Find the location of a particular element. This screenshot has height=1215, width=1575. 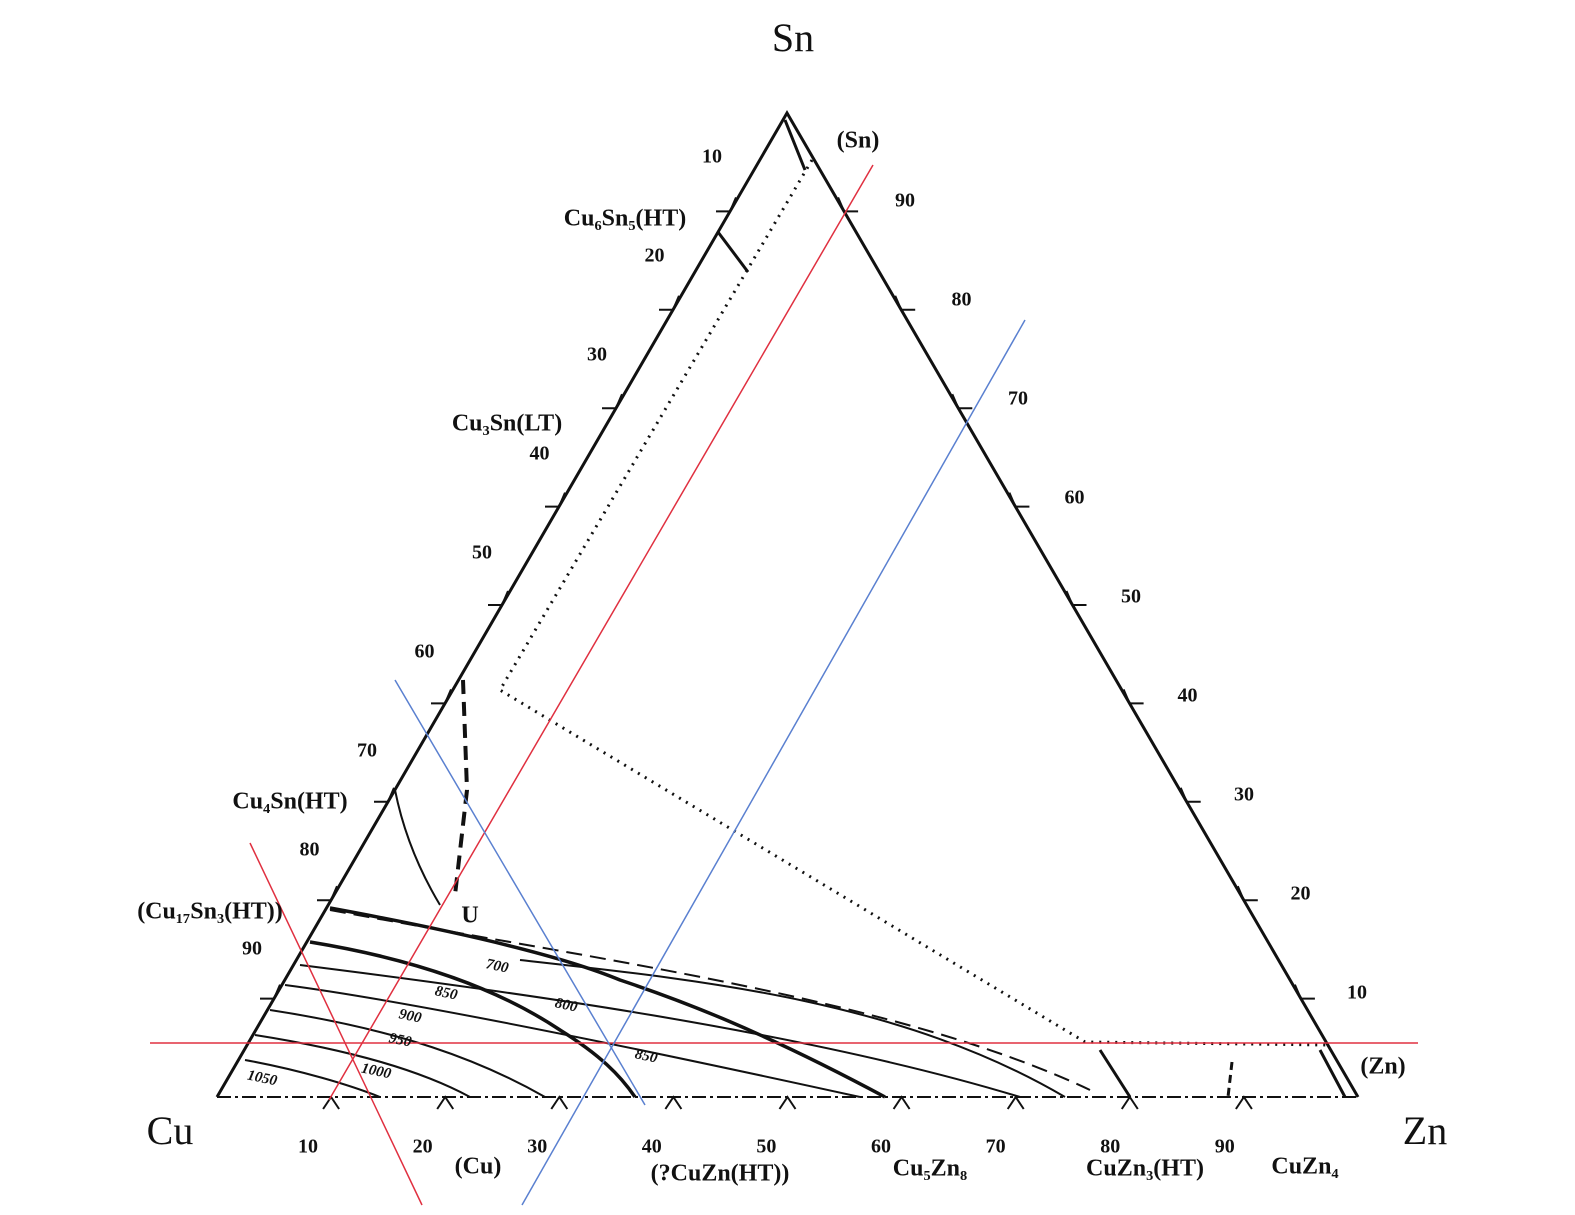

isotherm-label: 800 is located at coordinates (566, 1005).